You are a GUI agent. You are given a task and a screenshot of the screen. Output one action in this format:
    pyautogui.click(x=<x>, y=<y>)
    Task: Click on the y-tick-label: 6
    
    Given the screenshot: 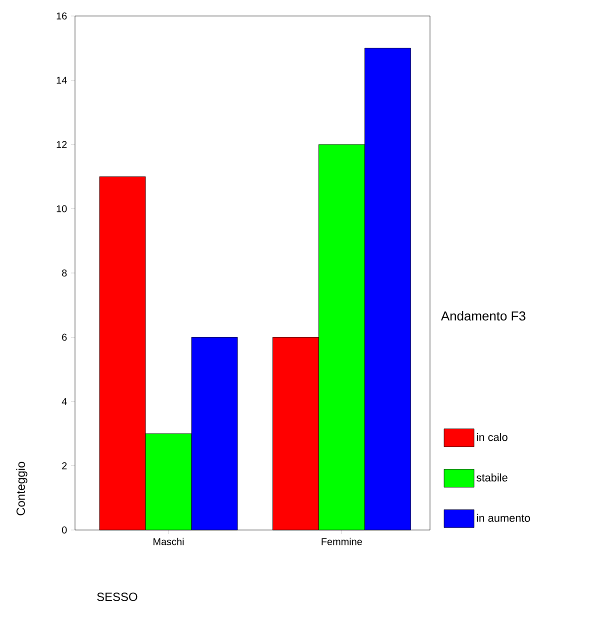 What is the action you would take?
    pyautogui.click(x=64, y=337)
    